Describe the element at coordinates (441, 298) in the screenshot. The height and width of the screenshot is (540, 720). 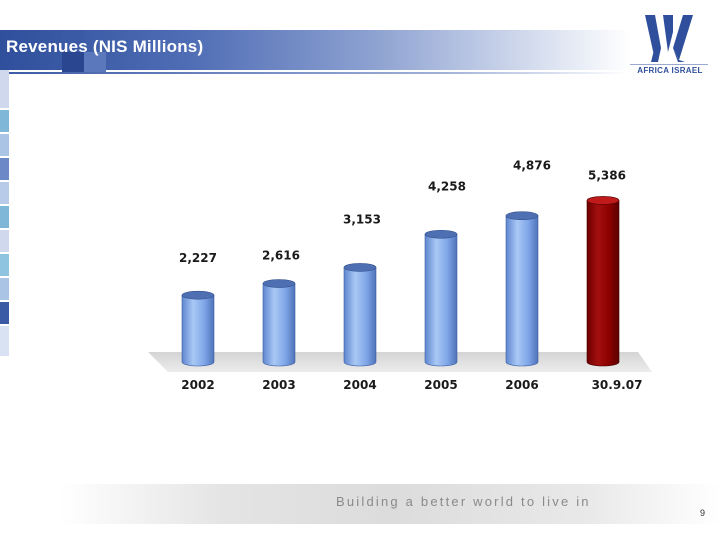
I see `bar-2005` at that location.